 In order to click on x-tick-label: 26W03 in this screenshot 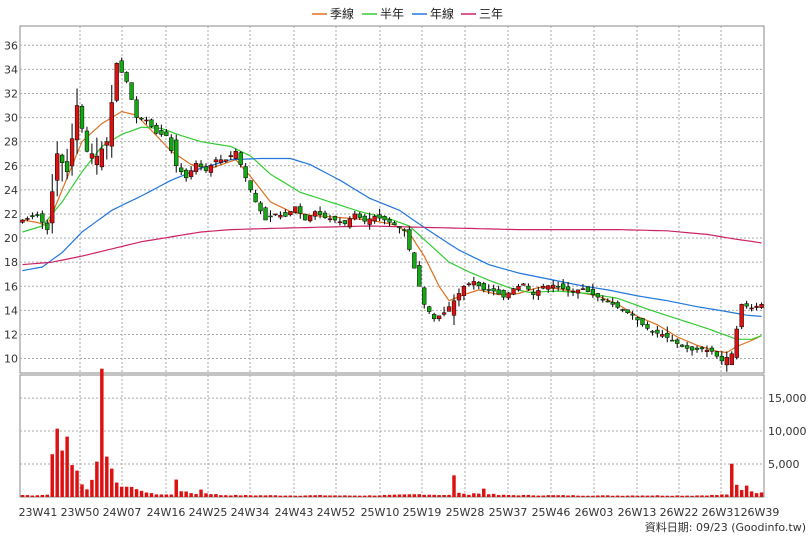, I will do `click(594, 512)`.